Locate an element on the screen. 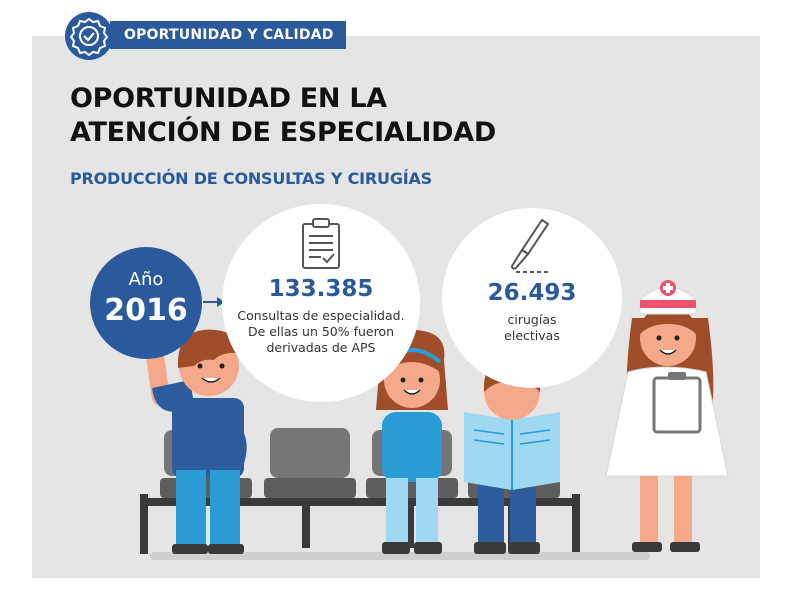 This screenshot has height=612, width=792. consultas-desc-line-1: Consultas de especialidad. is located at coordinates (321, 315).